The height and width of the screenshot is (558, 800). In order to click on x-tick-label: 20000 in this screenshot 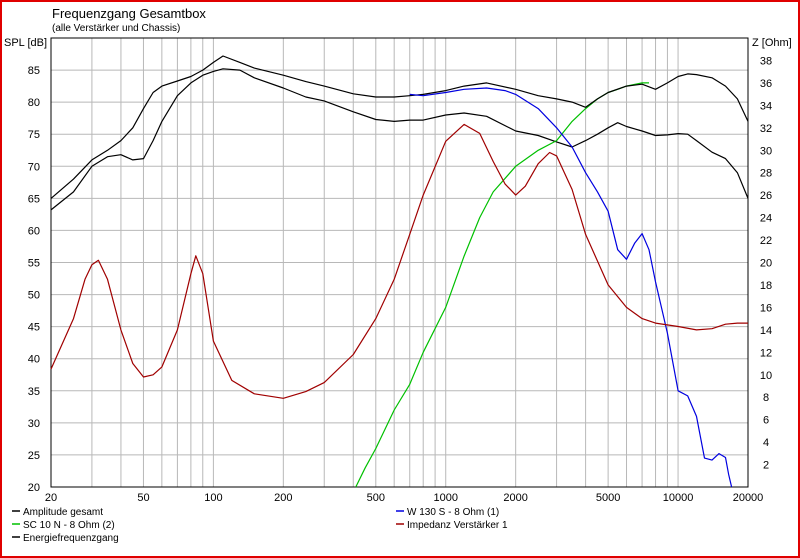, I will do `click(748, 498)`.